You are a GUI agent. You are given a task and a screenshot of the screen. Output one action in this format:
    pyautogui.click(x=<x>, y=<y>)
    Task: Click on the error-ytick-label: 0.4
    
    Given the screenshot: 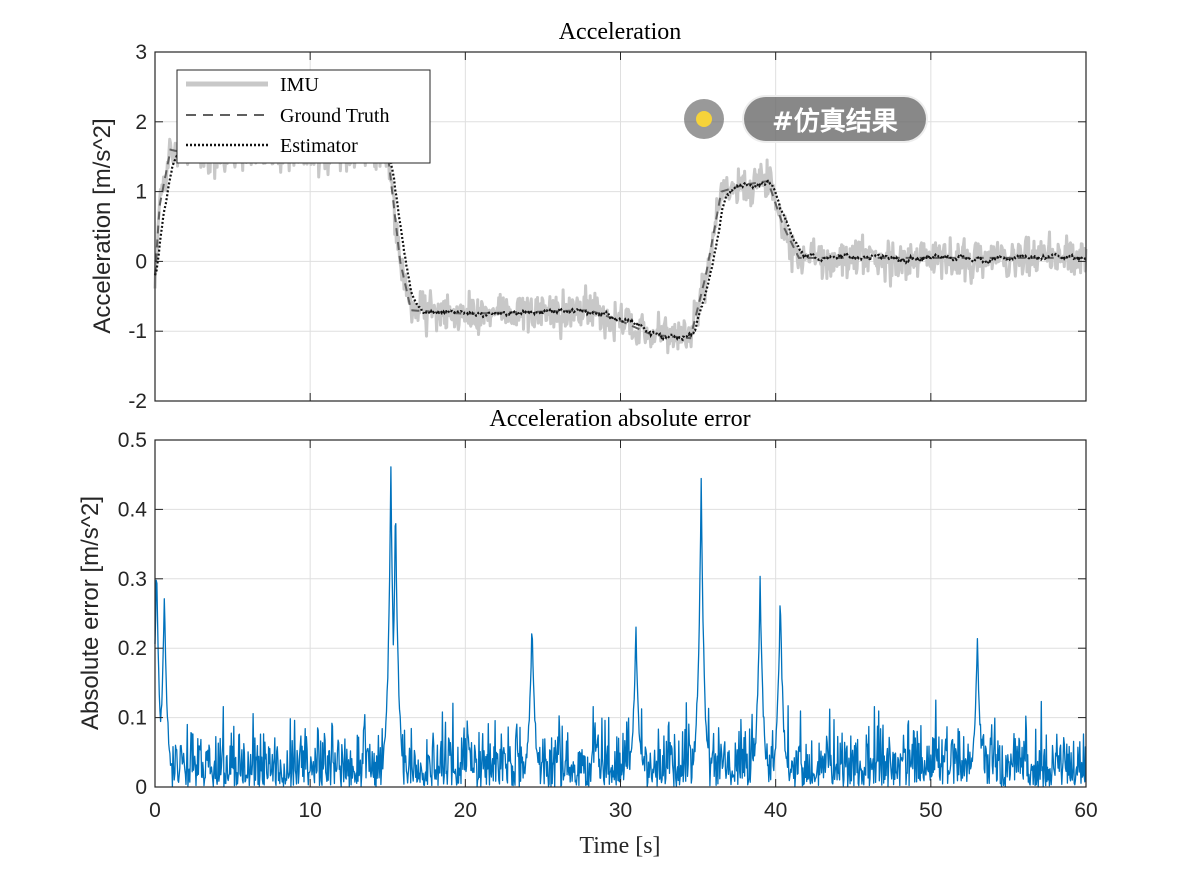 What is the action you would take?
    pyautogui.click(x=133, y=509)
    